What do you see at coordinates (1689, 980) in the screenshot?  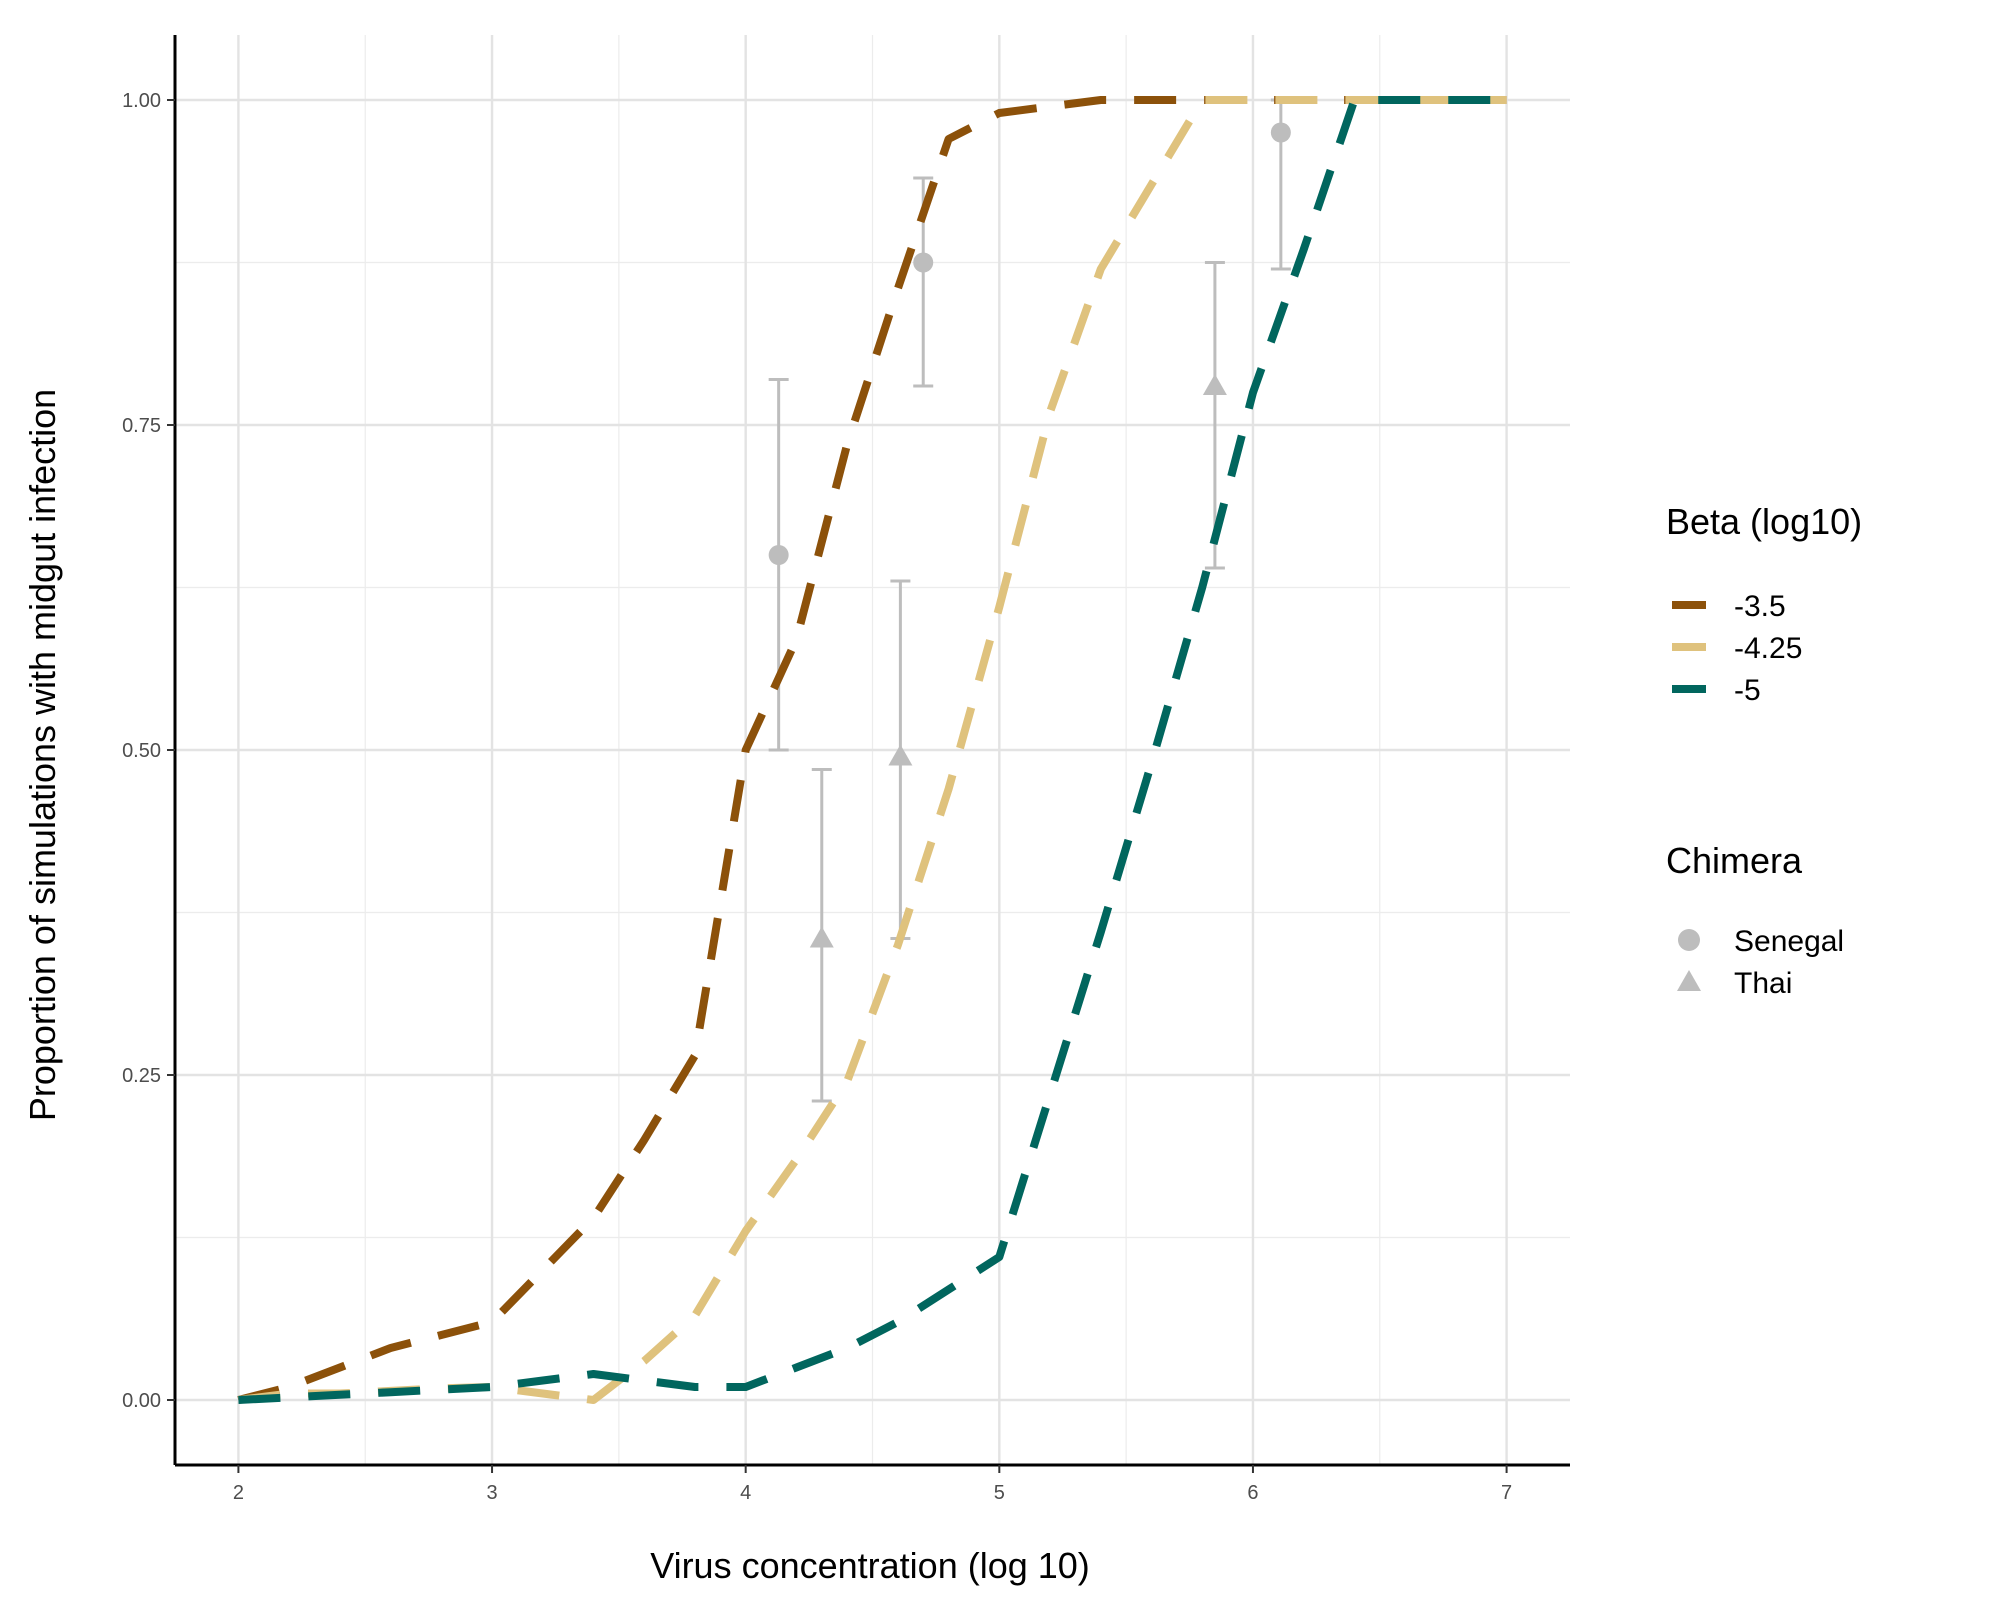 I see `legend-key-triangle` at bounding box center [1689, 980].